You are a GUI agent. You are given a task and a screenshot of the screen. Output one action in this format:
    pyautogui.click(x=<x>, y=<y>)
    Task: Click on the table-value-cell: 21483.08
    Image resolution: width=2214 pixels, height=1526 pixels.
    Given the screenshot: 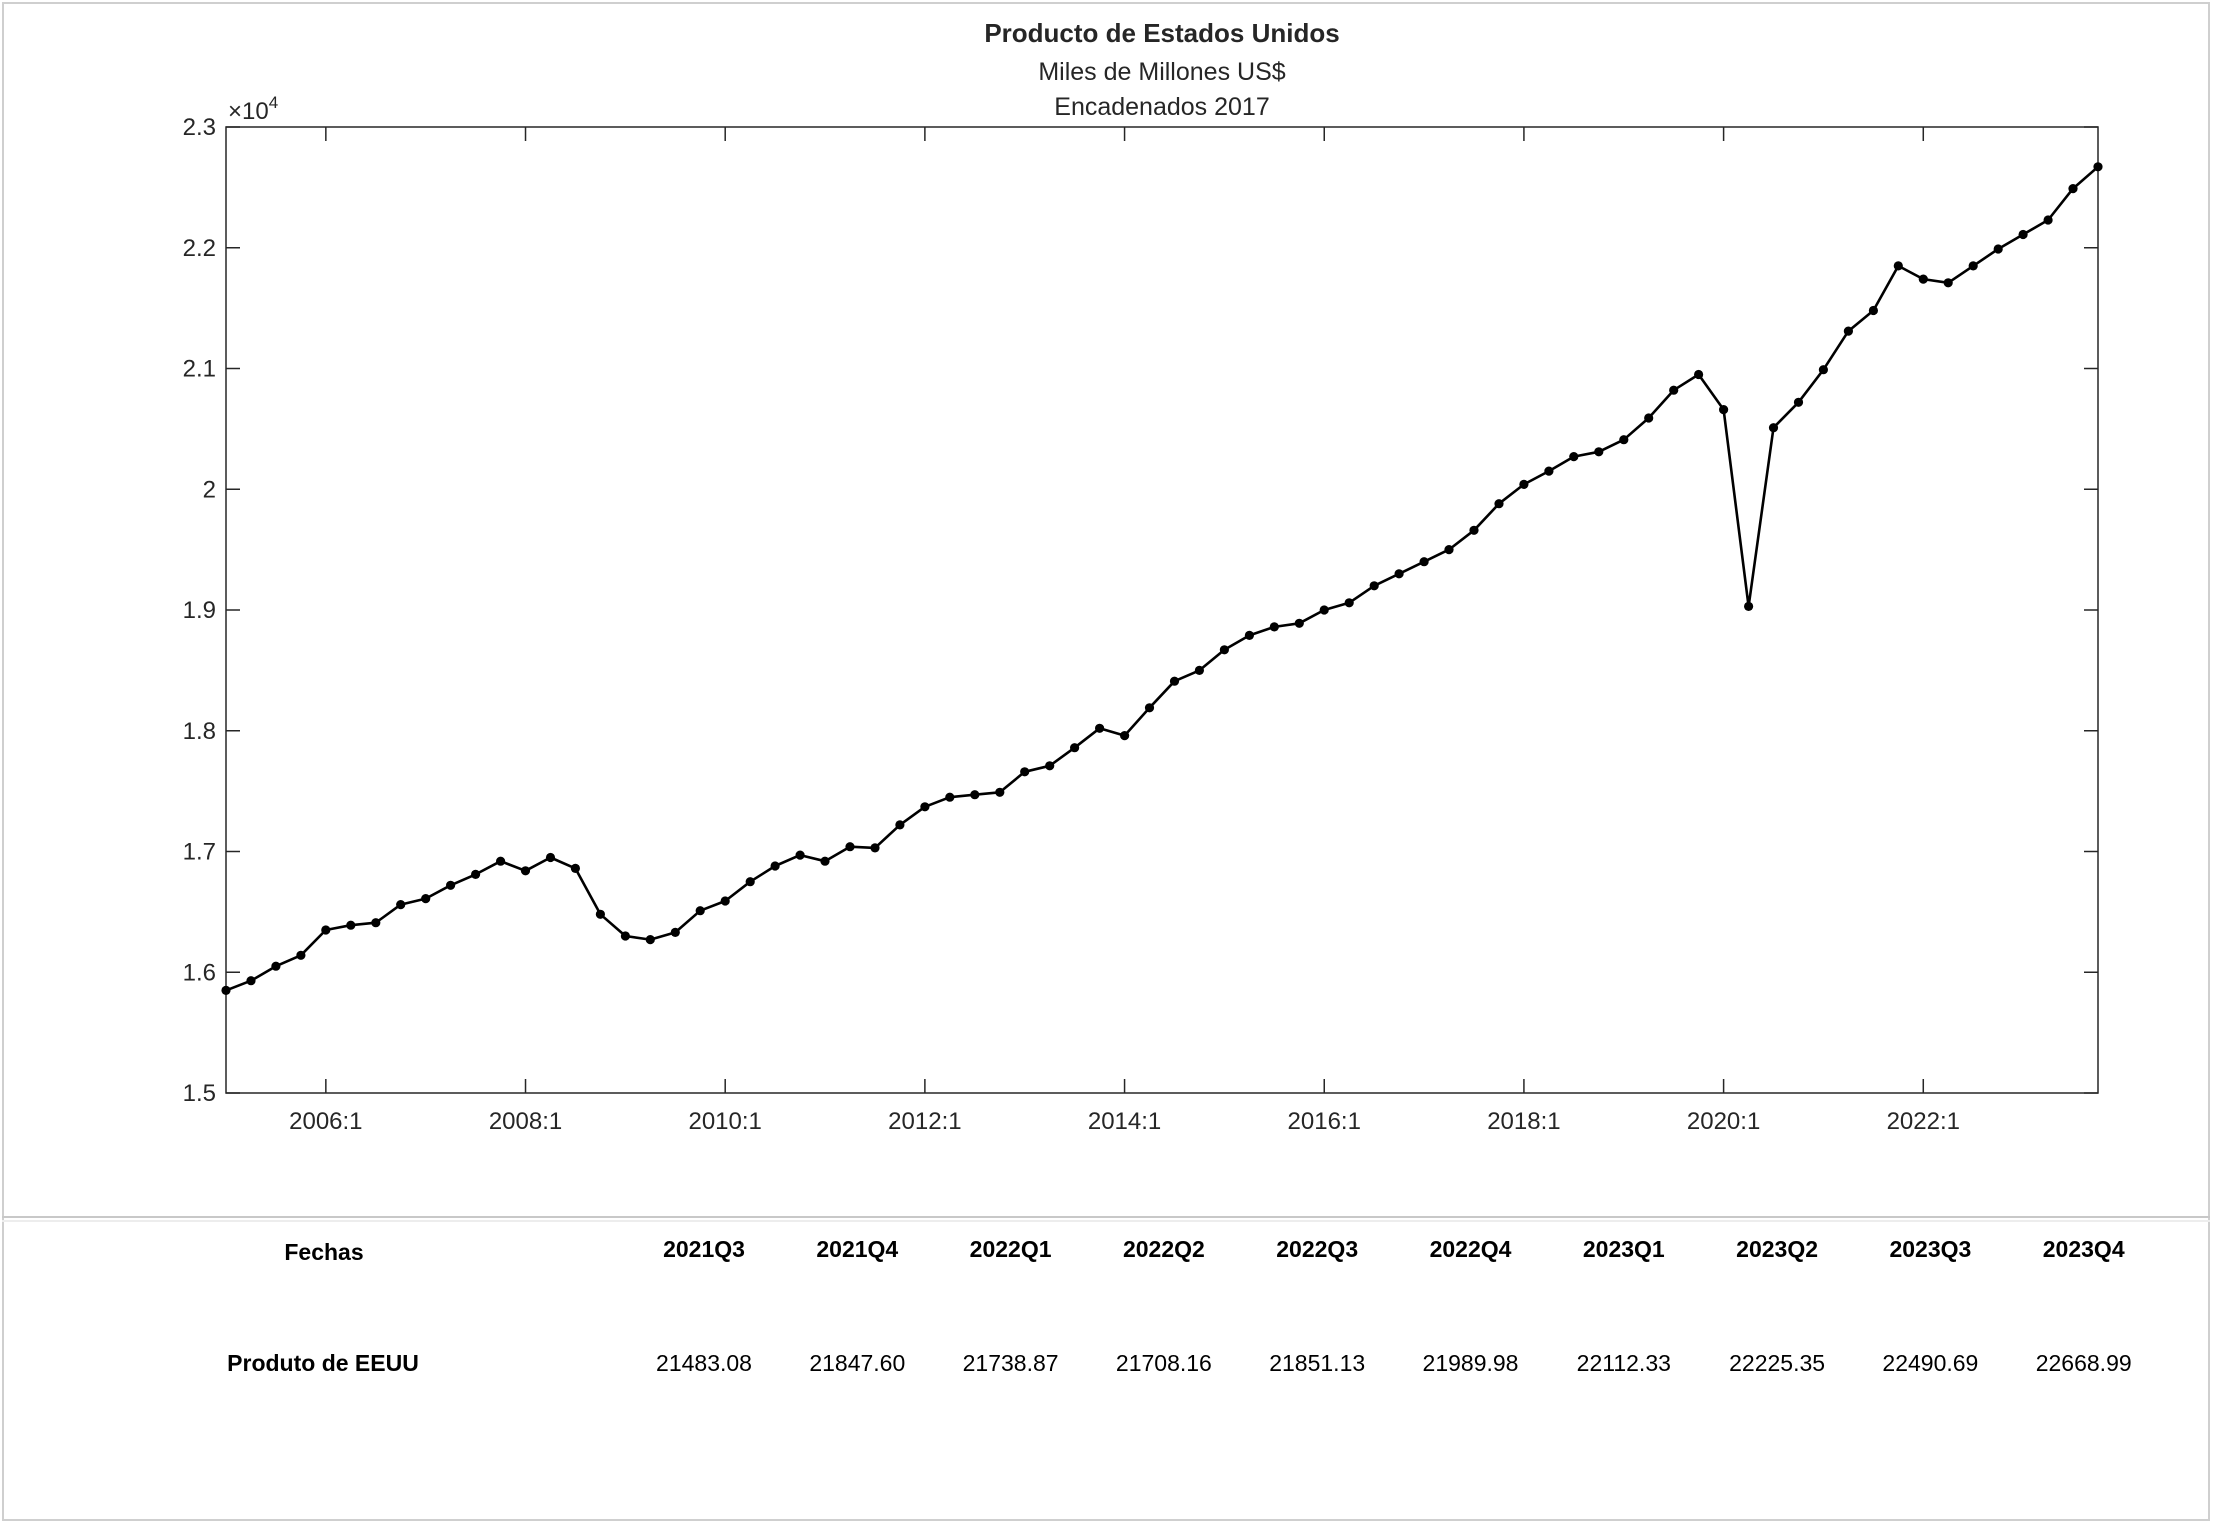 What is the action you would take?
    pyautogui.click(x=704, y=1363)
    